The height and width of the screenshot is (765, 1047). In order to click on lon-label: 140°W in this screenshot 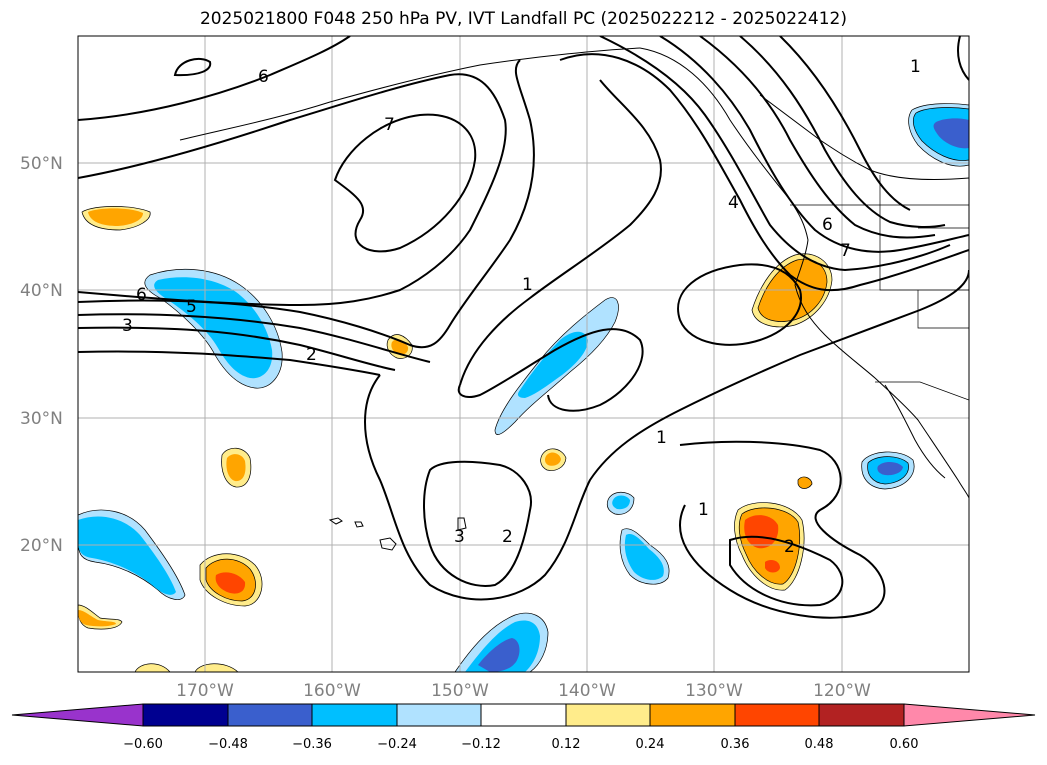, I will do `click(587, 691)`.